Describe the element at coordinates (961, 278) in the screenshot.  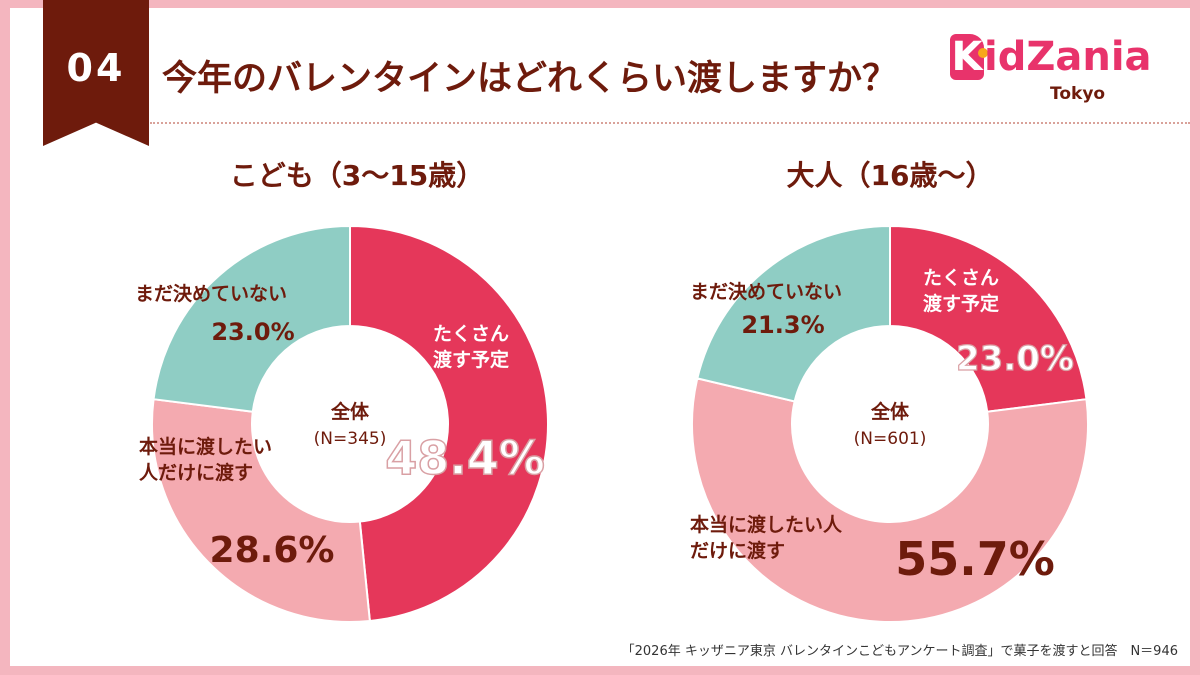
I see `adults-slice-0-label: たくさん` at that location.